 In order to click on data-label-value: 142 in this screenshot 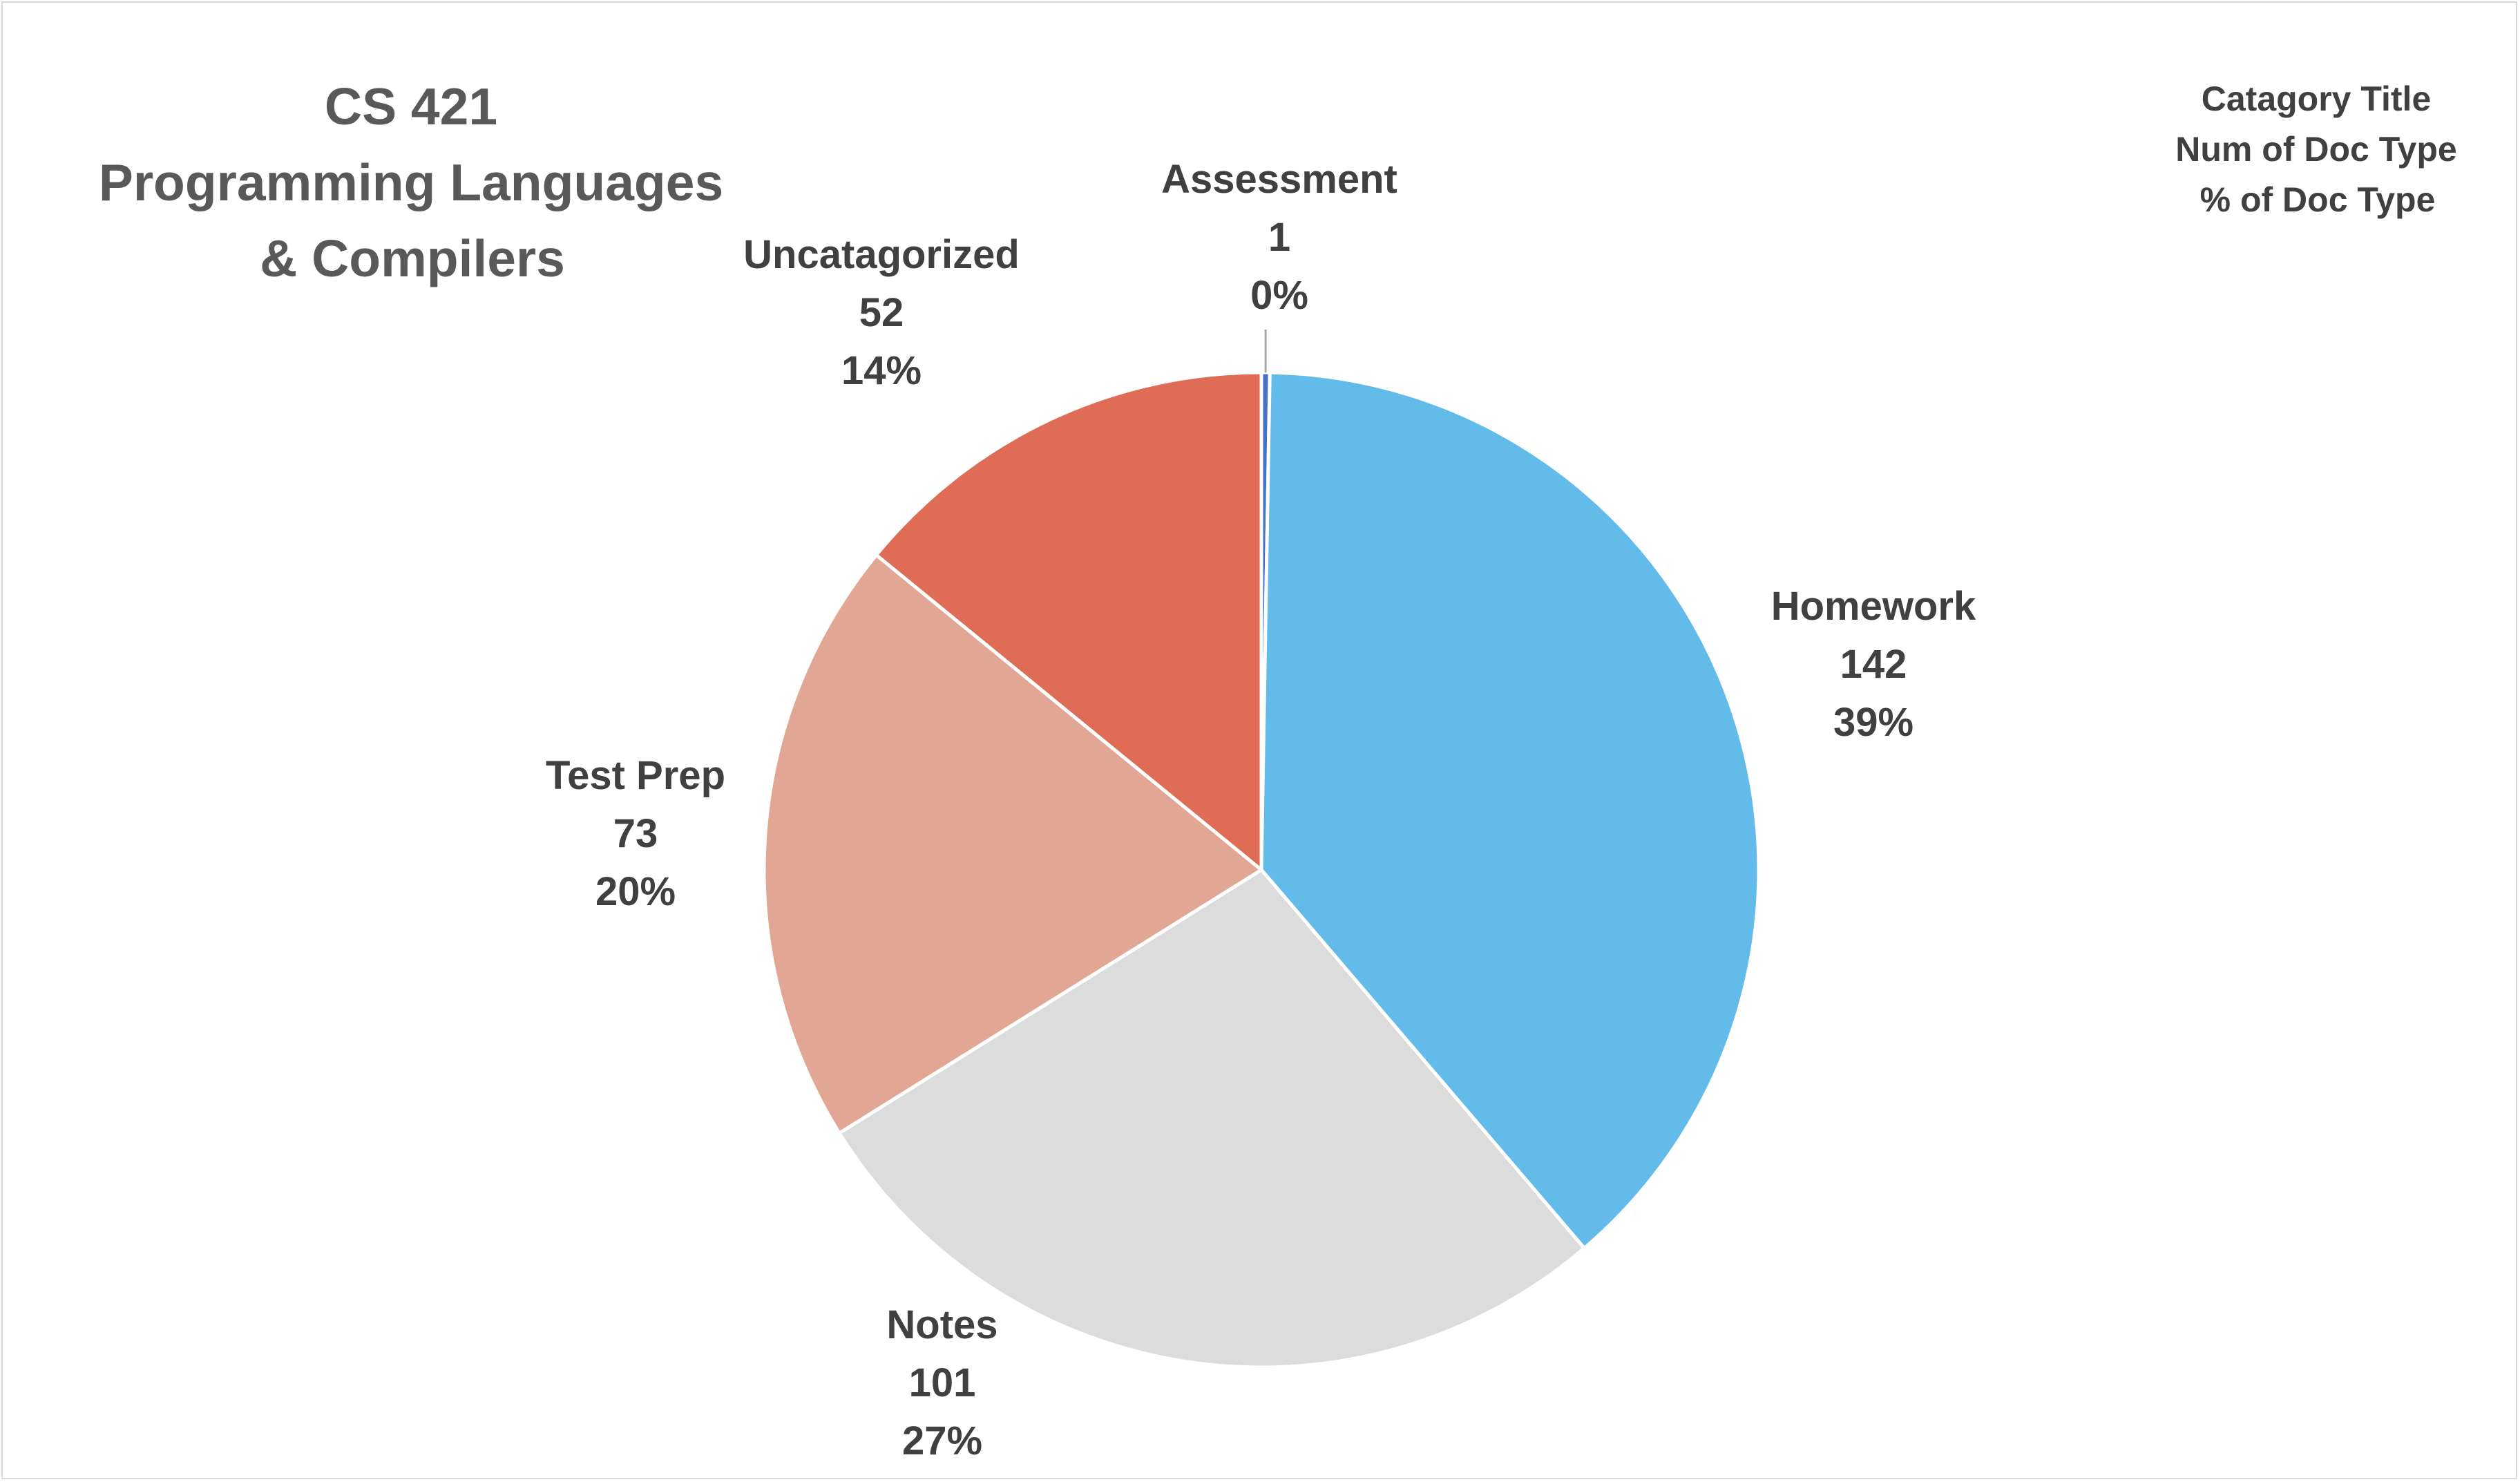, I will do `click(1873, 665)`.